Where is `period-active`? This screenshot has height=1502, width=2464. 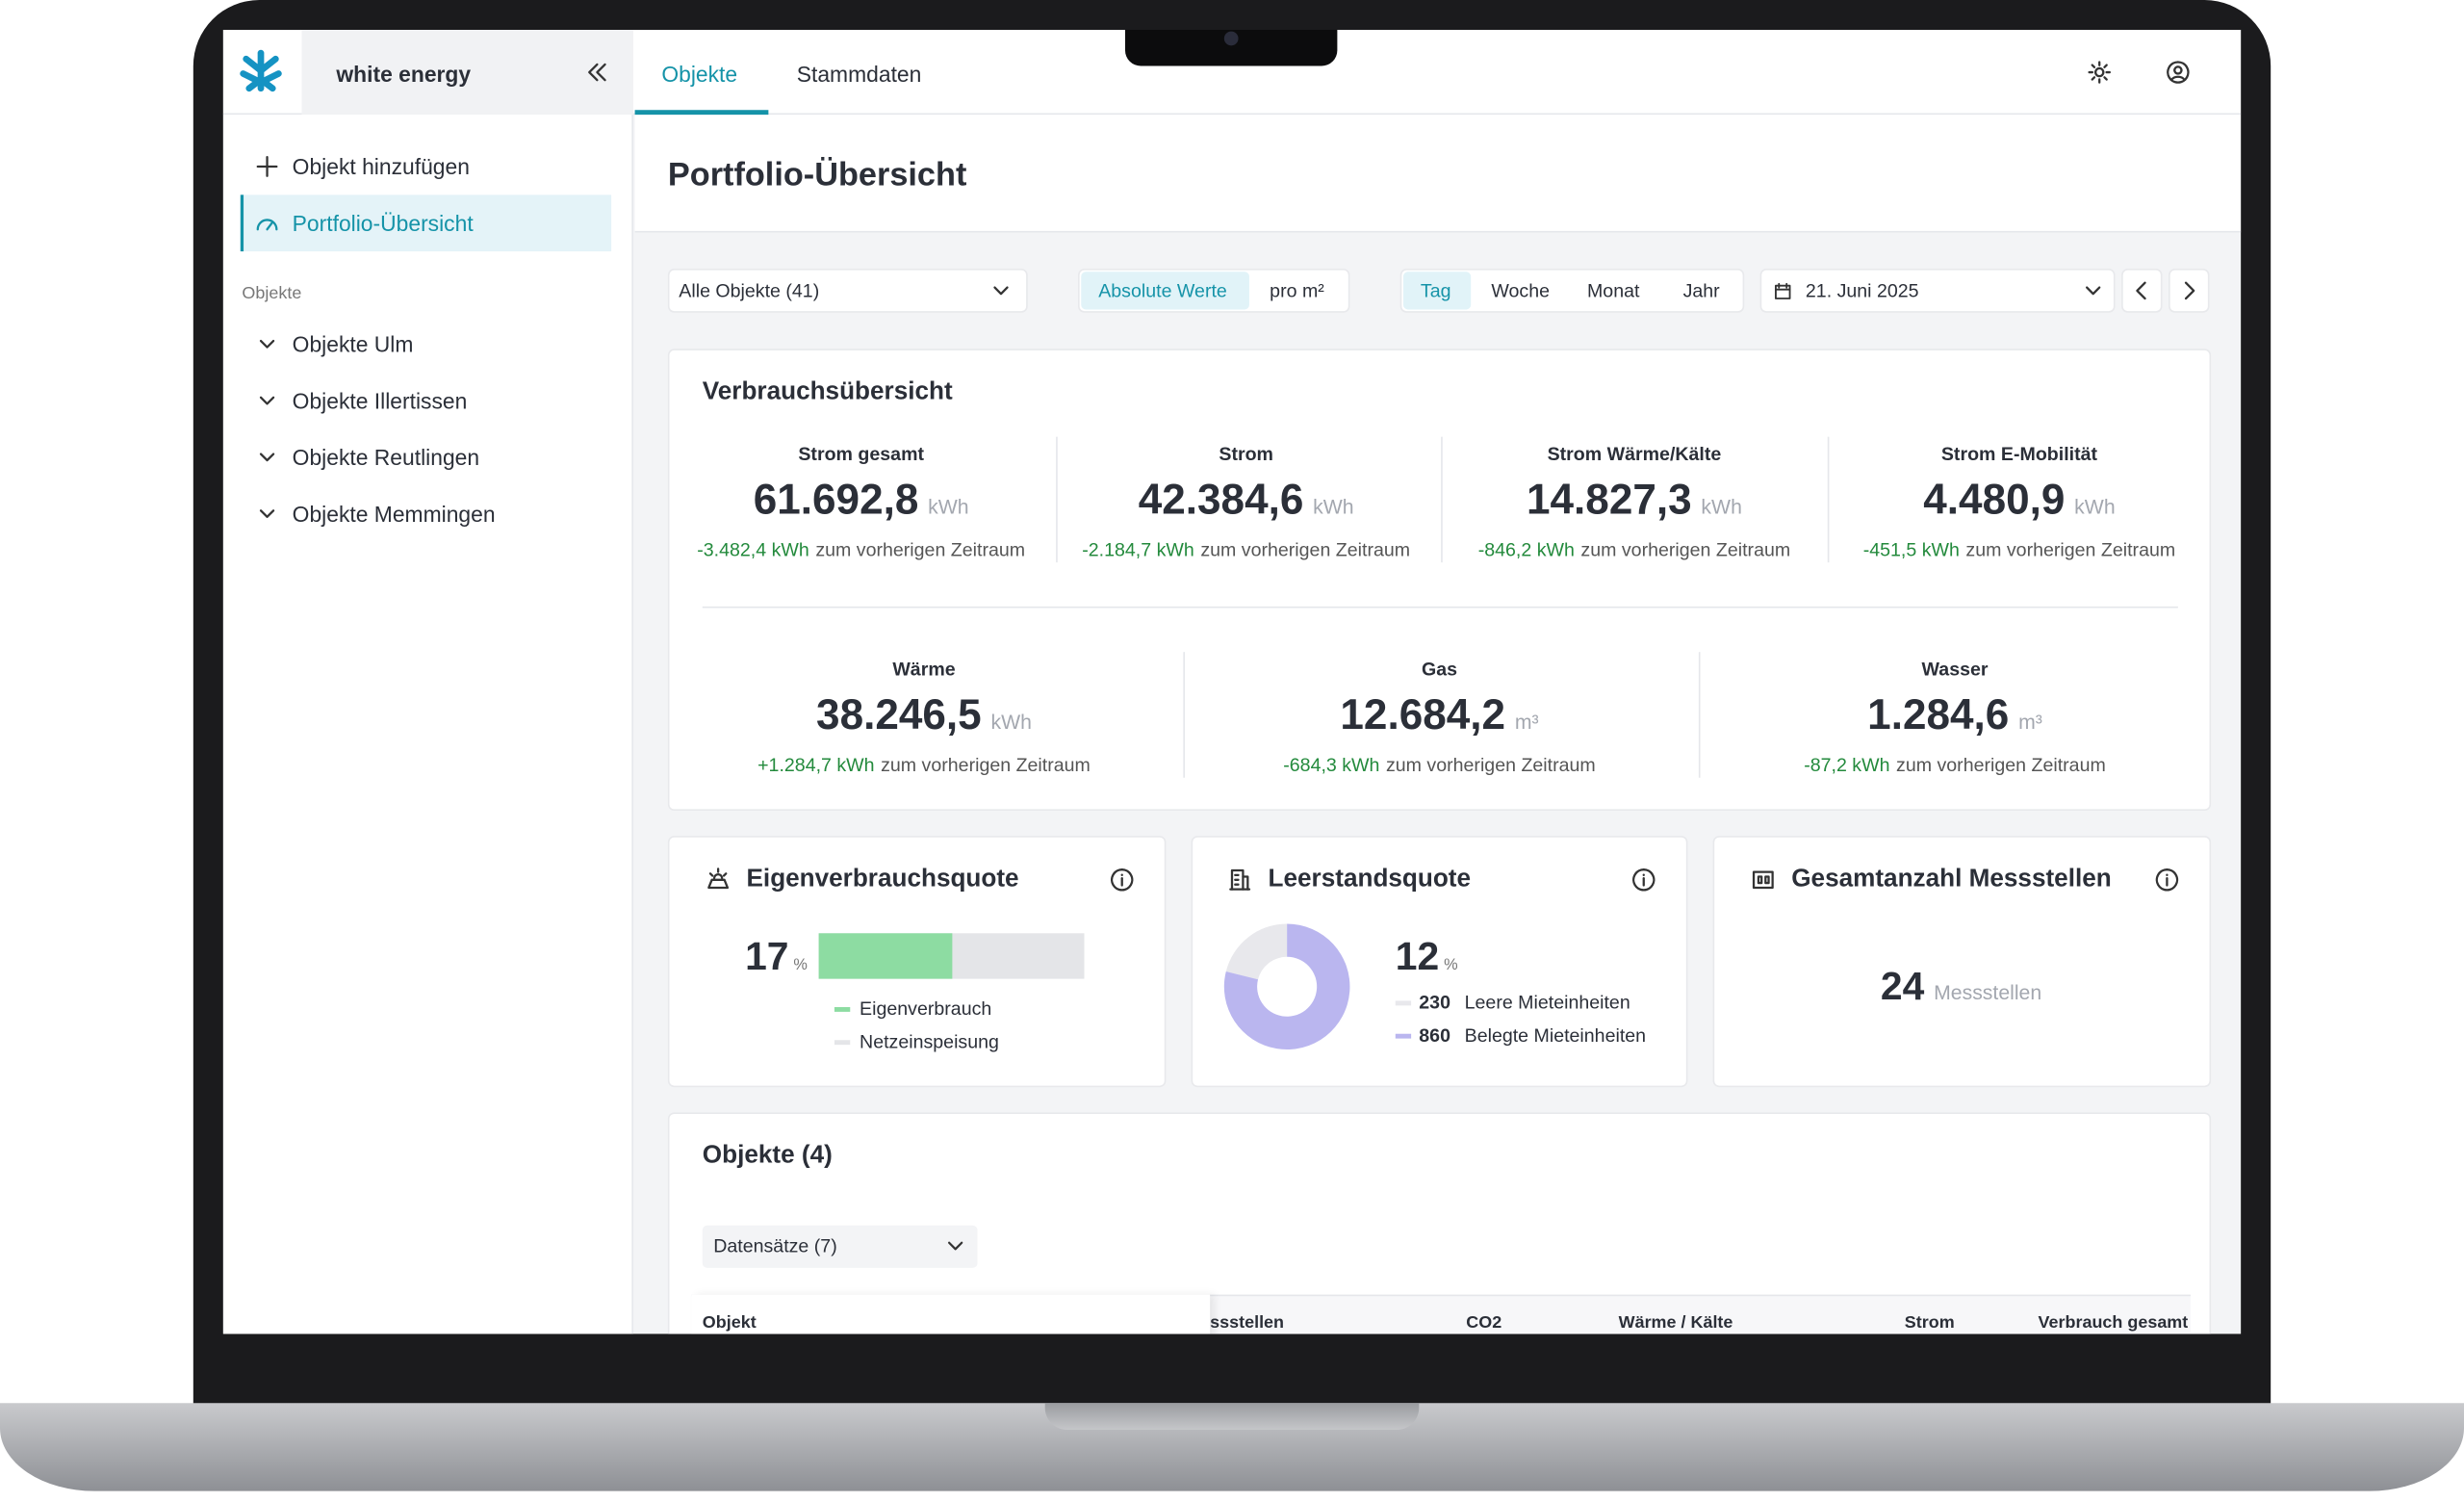 period-active is located at coordinates (1437, 291).